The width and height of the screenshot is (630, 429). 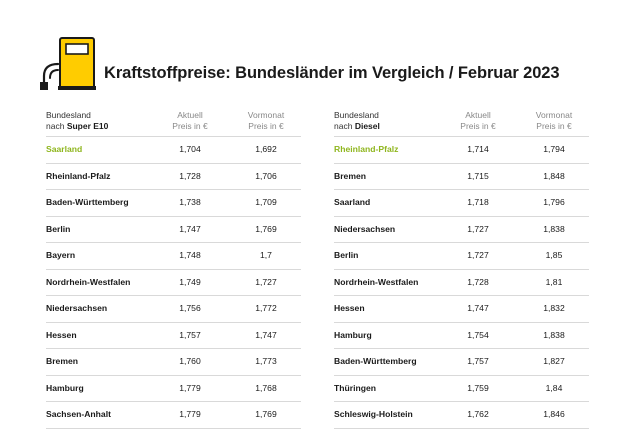 What do you see at coordinates (173, 362) in the screenshot?
I see `table-row: Bremen 1,760 1,773` at bounding box center [173, 362].